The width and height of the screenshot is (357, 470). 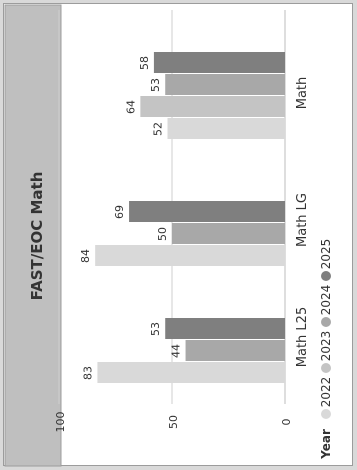 What do you see at coordinates (302, 220) in the screenshot?
I see `category-label: Math LG` at bounding box center [302, 220].